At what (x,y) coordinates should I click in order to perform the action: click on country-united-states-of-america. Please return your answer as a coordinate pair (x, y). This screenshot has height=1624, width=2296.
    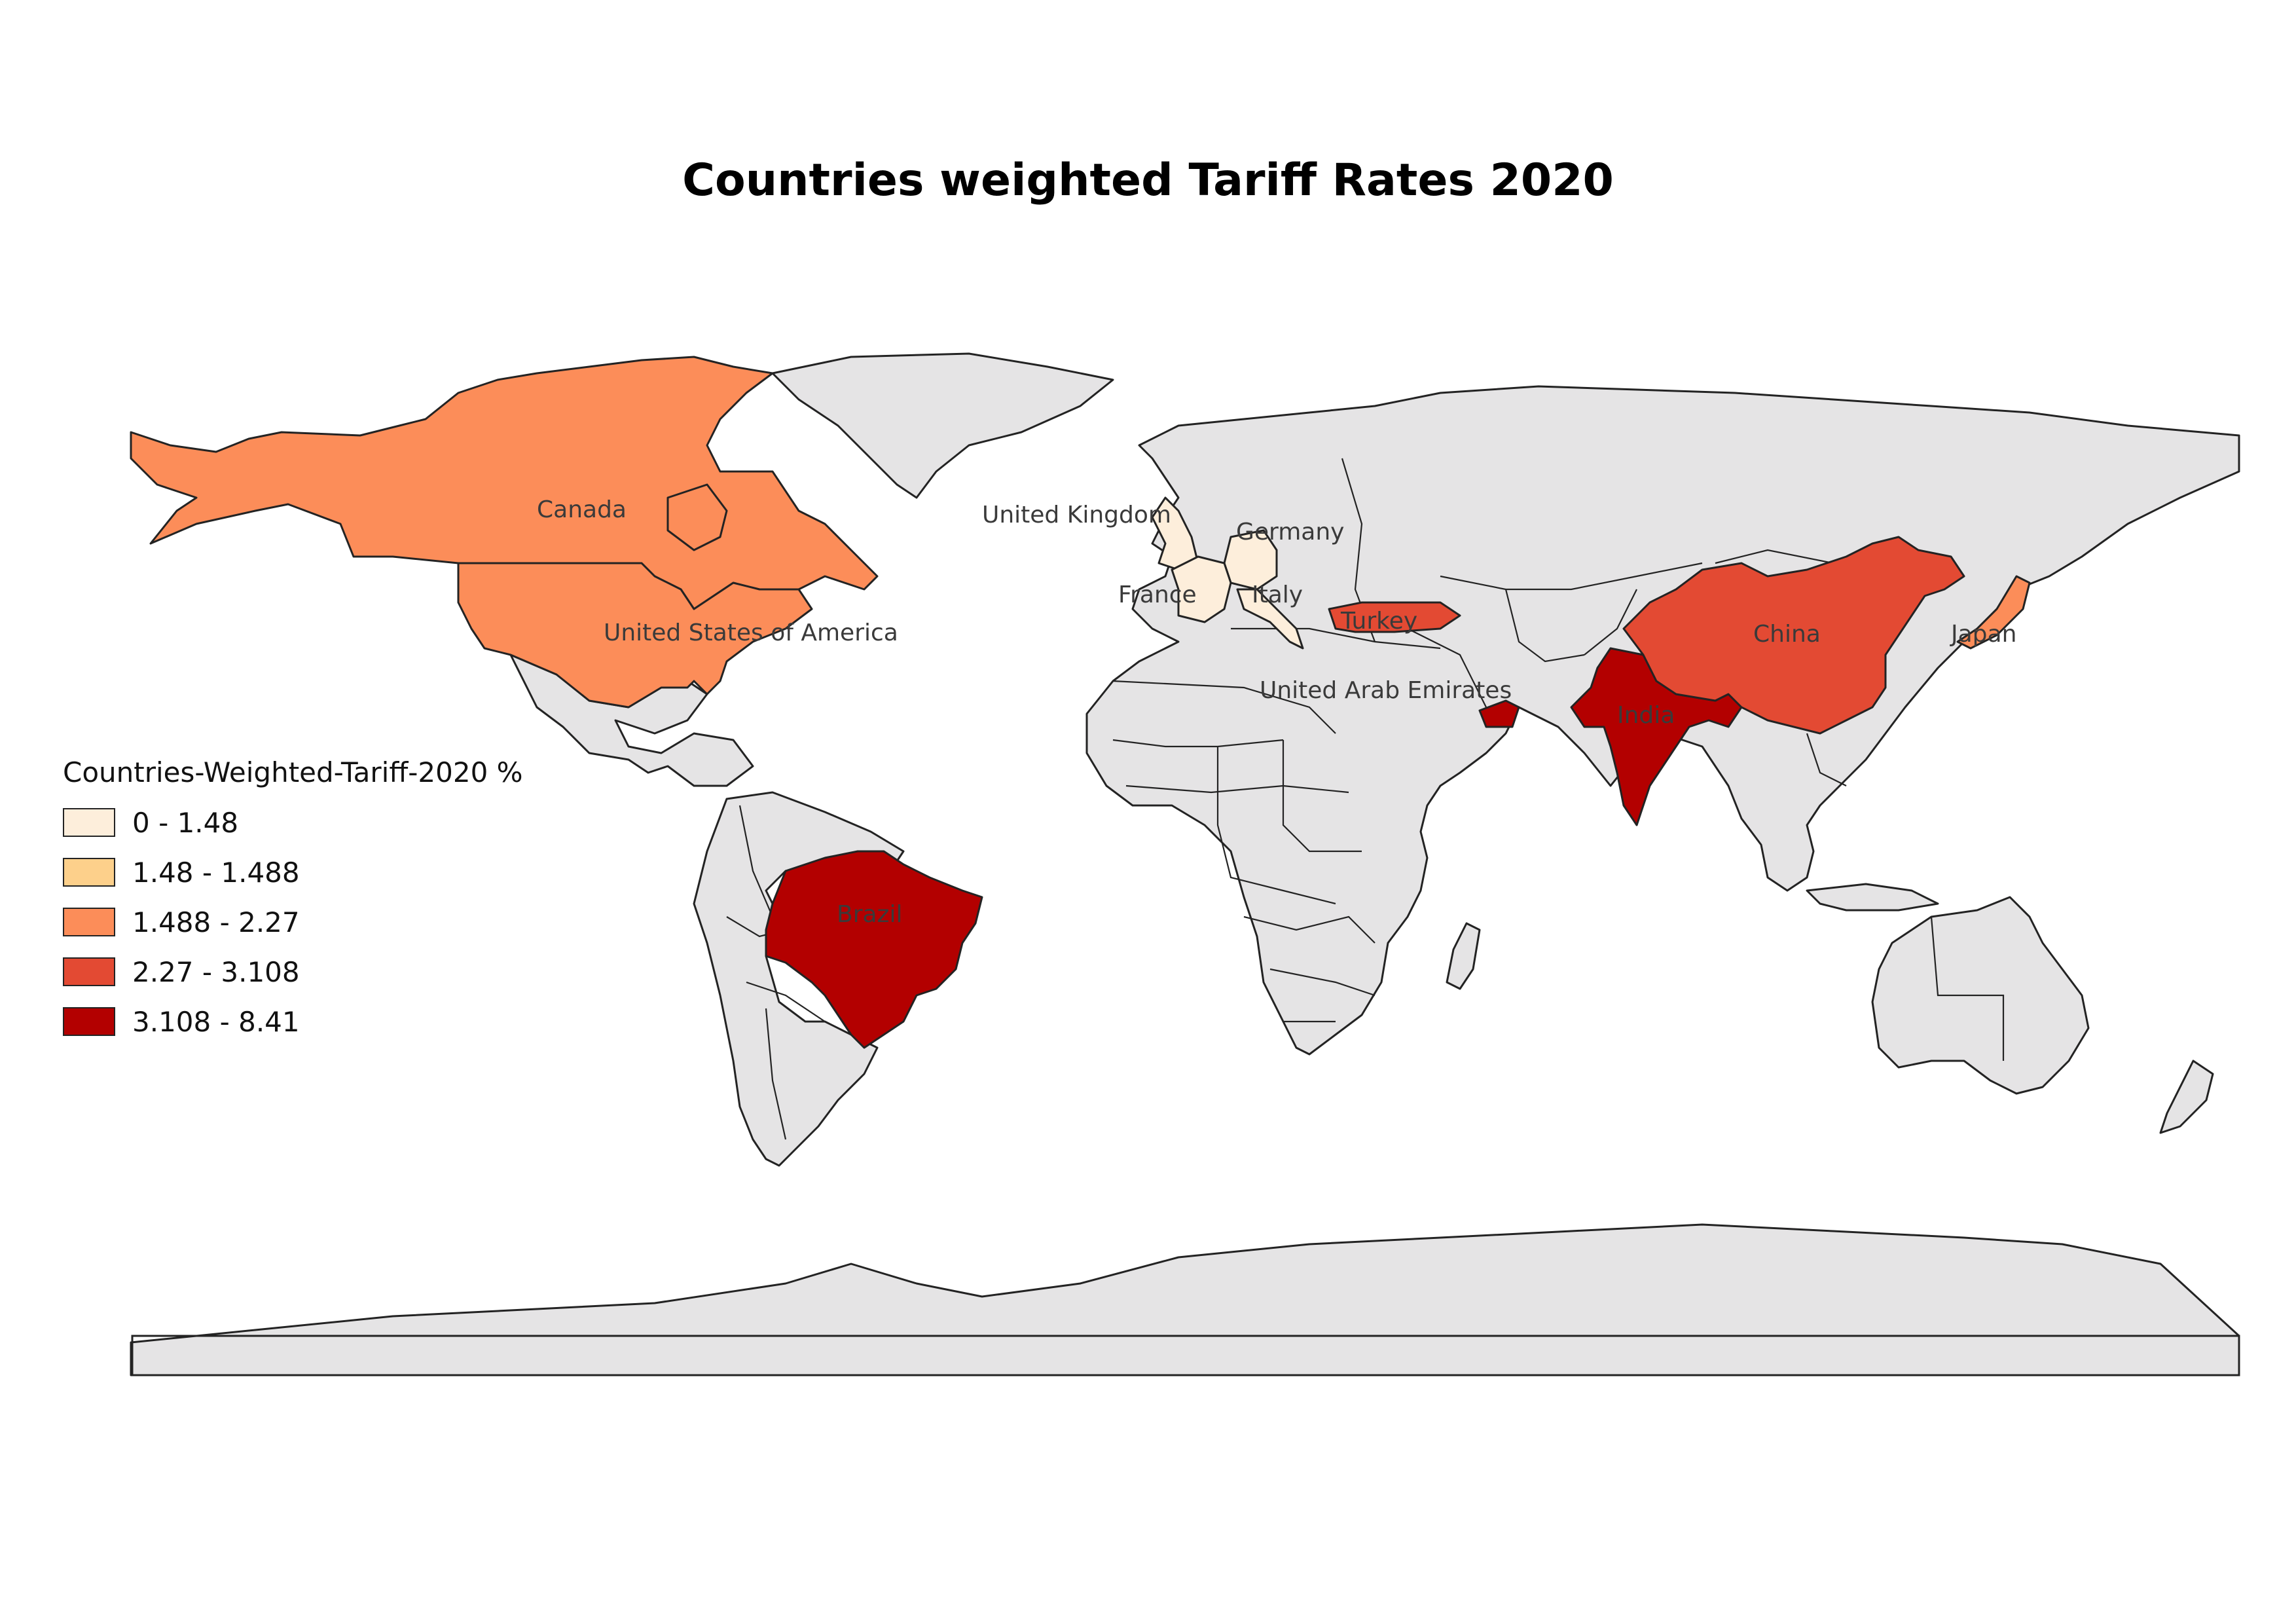
    Looking at the image, I should click on (635, 635).